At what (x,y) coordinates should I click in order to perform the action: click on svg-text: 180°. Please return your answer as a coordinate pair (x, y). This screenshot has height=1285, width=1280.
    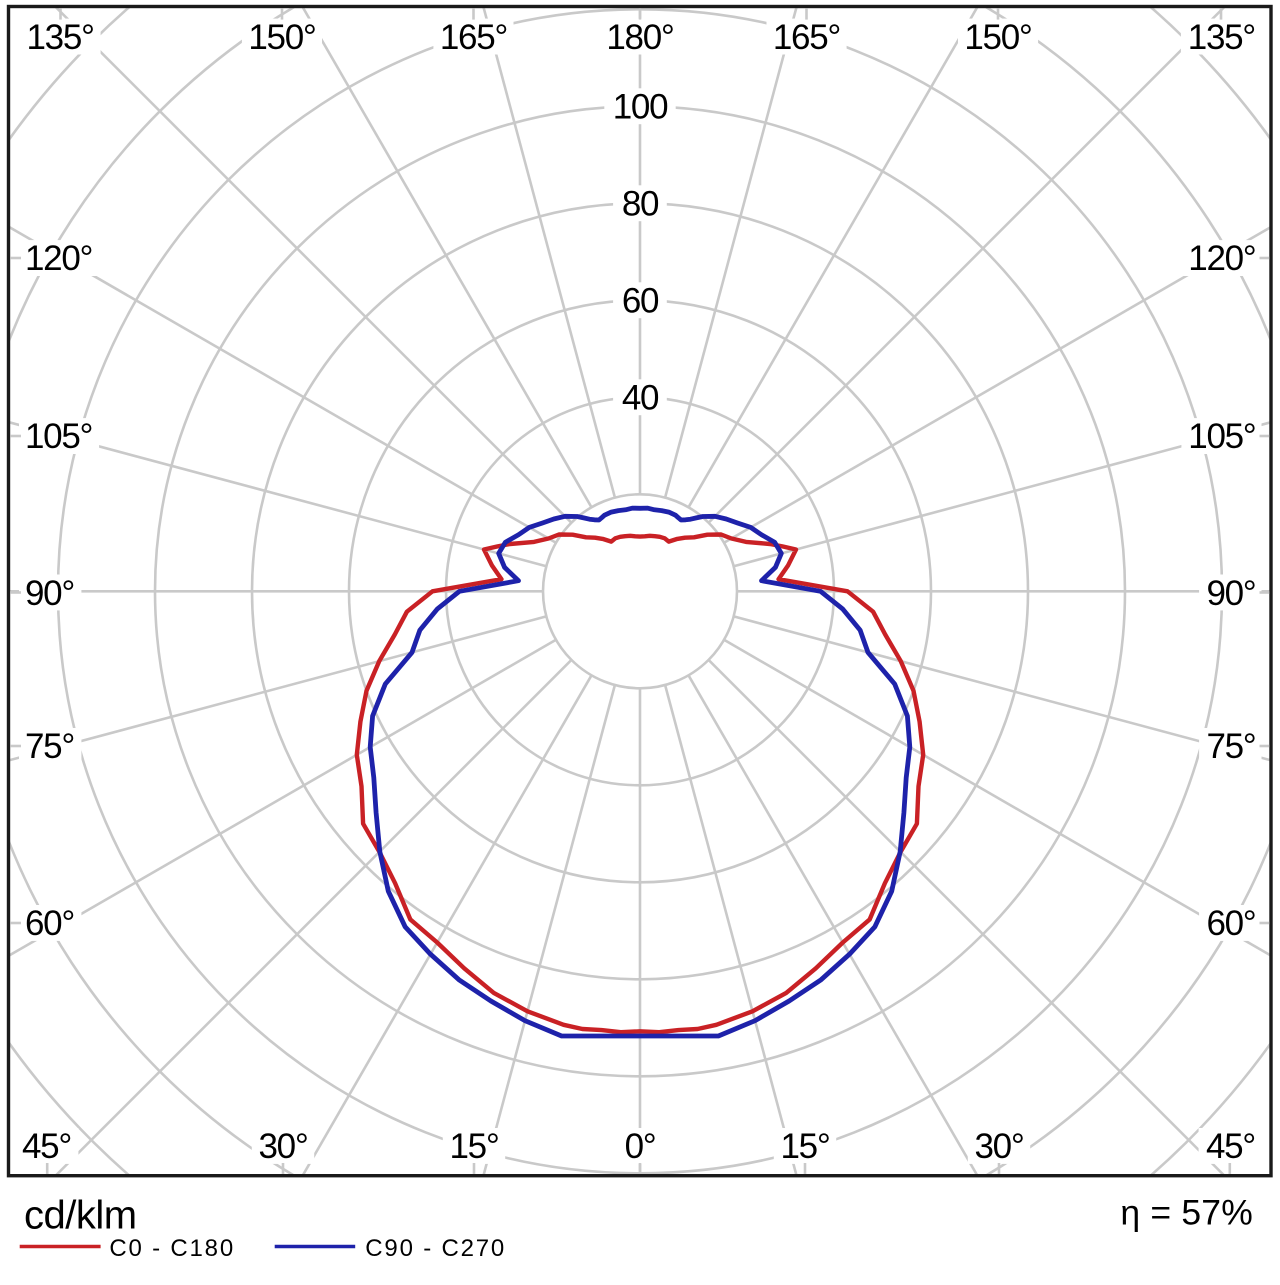
    Looking at the image, I should click on (639, 37).